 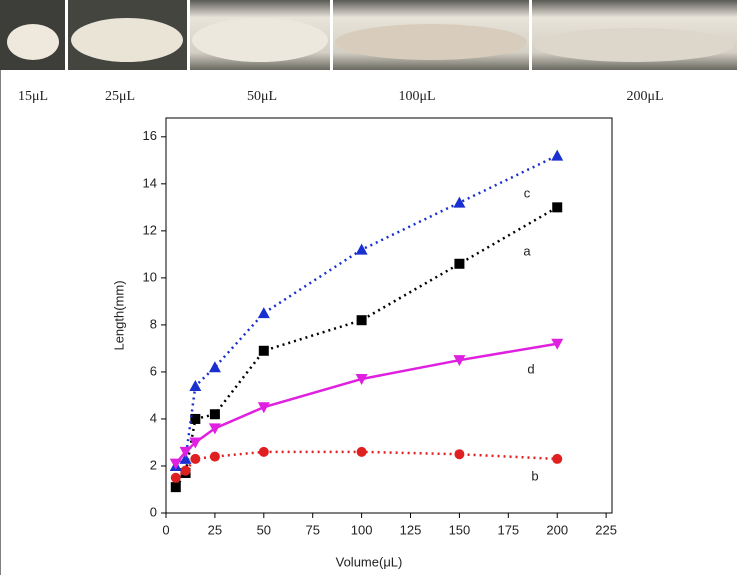 What do you see at coordinates (215, 529) in the screenshot?
I see `x-tick-label: 25` at bounding box center [215, 529].